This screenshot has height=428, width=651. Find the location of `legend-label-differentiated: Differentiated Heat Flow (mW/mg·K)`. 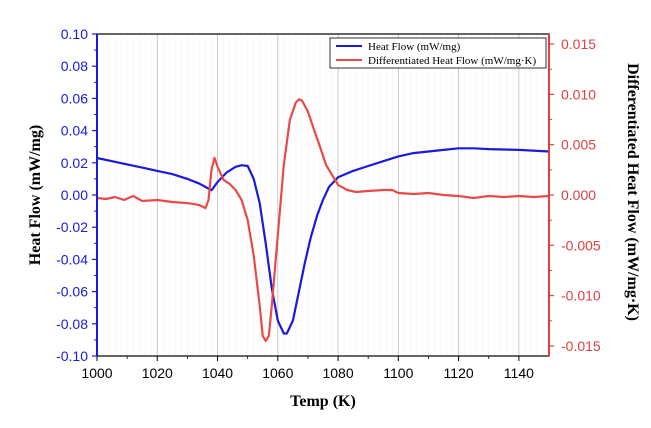

legend-label-differentiated: Differentiated Heat Flow (mW/mg·K) is located at coordinates (452, 61).